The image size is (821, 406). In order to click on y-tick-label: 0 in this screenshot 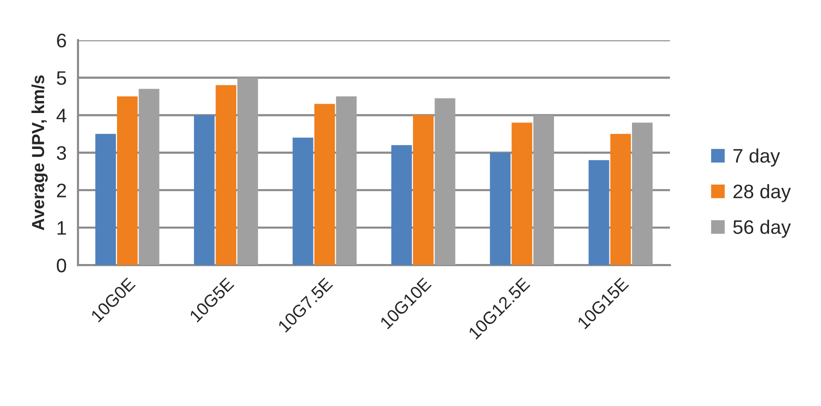, I will do `click(61, 265)`.